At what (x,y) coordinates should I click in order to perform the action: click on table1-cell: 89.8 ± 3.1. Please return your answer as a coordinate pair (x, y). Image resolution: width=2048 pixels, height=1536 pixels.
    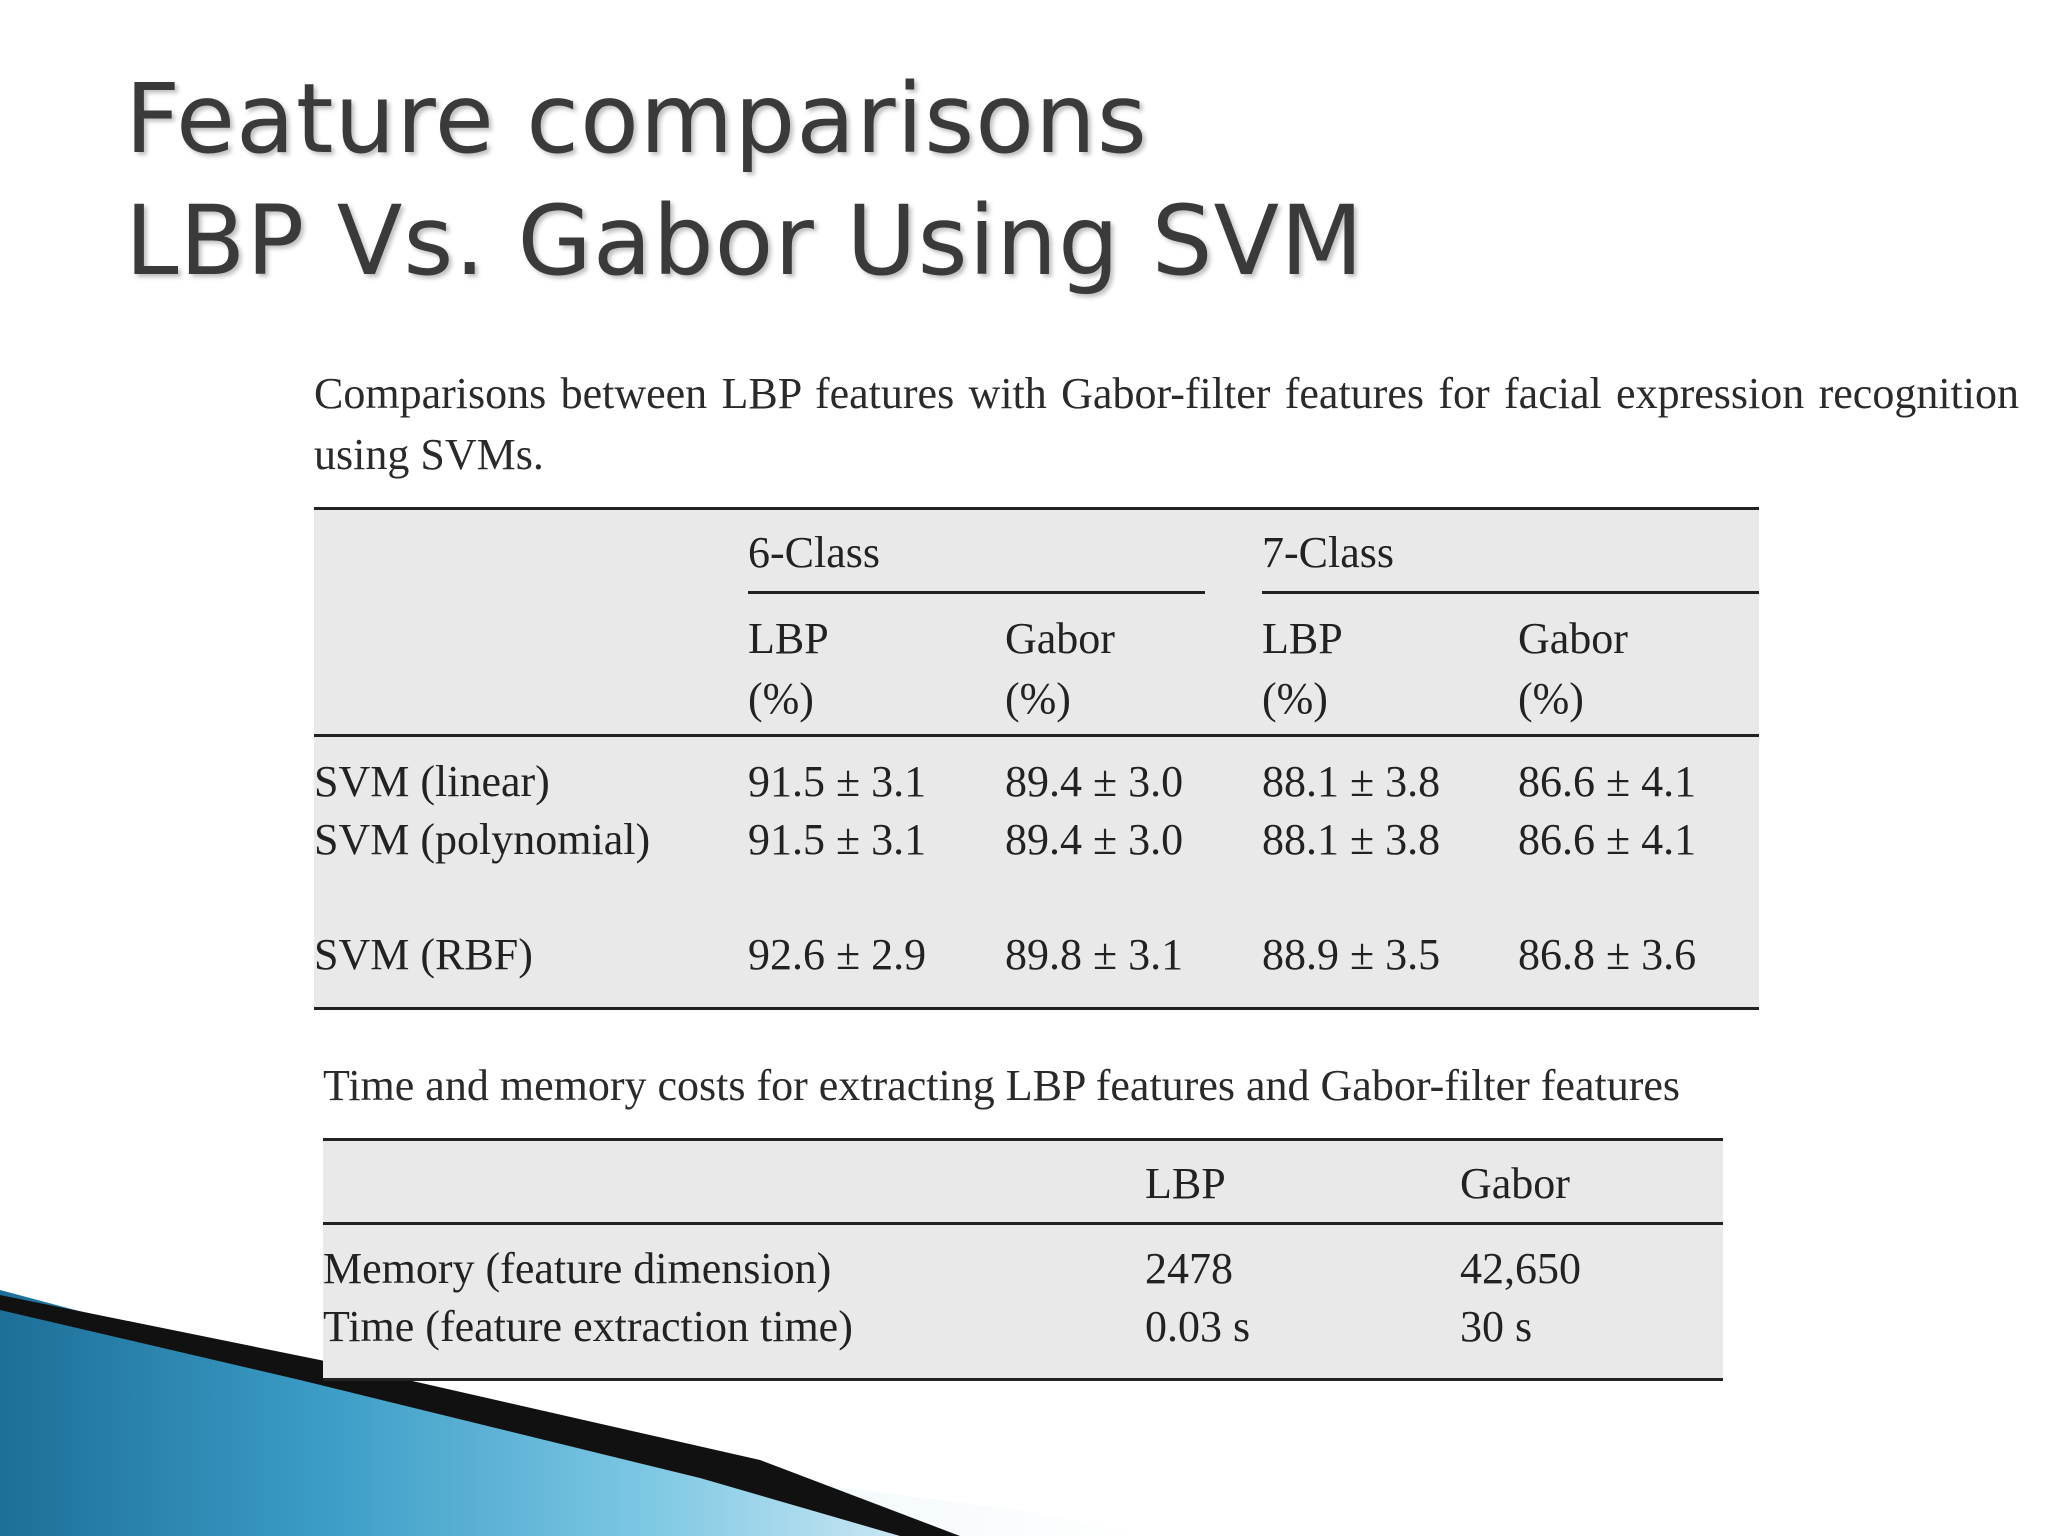
    Looking at the image, I should click on (1094, 954).